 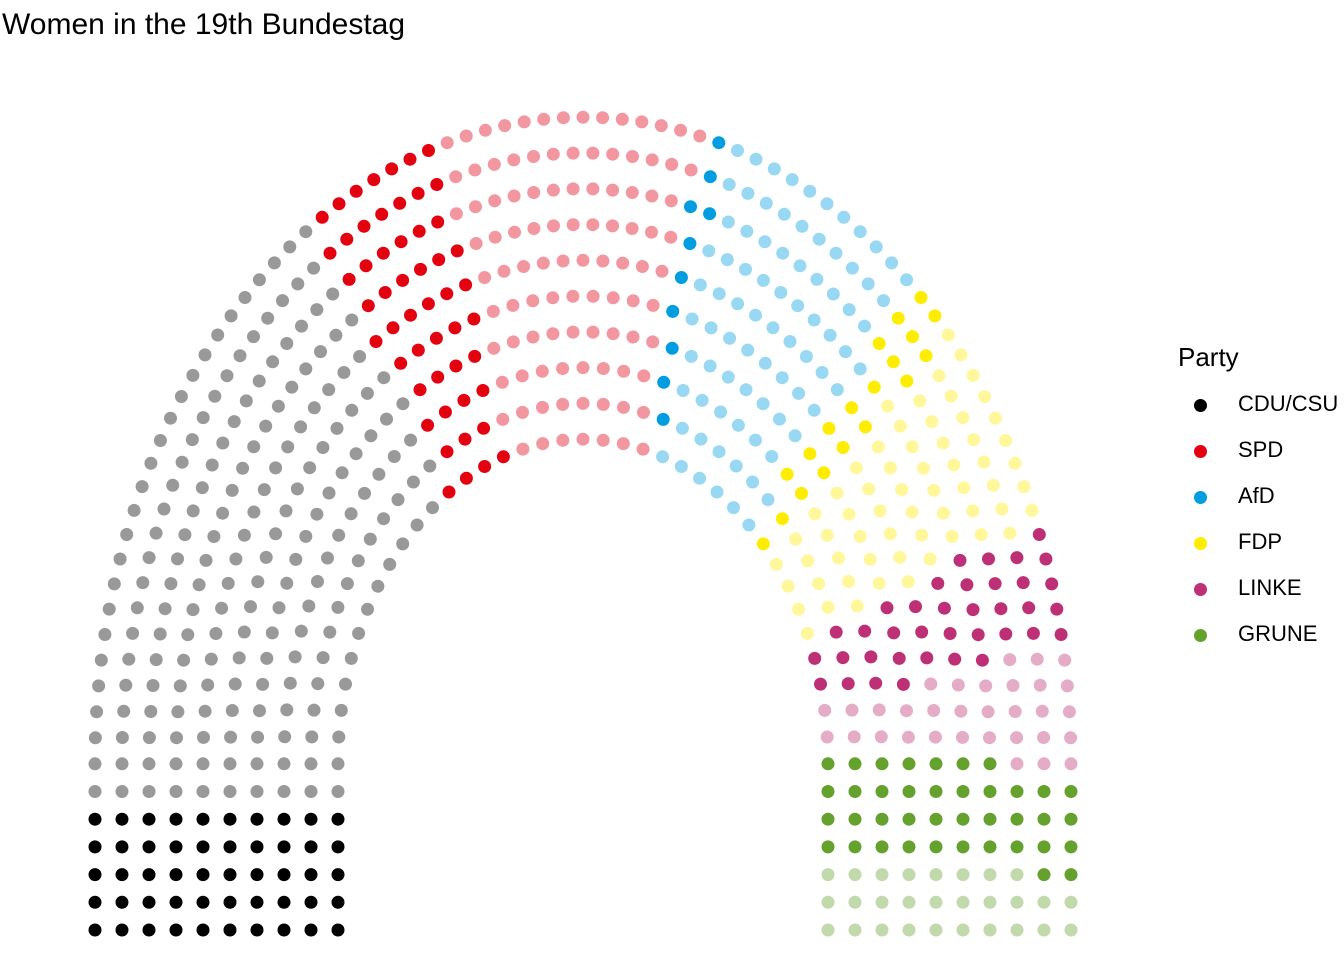 What do you see at coordinates (1200, 635) in the screenshot?
I see `legend-key-grune` at bounding box center [1200, 635].